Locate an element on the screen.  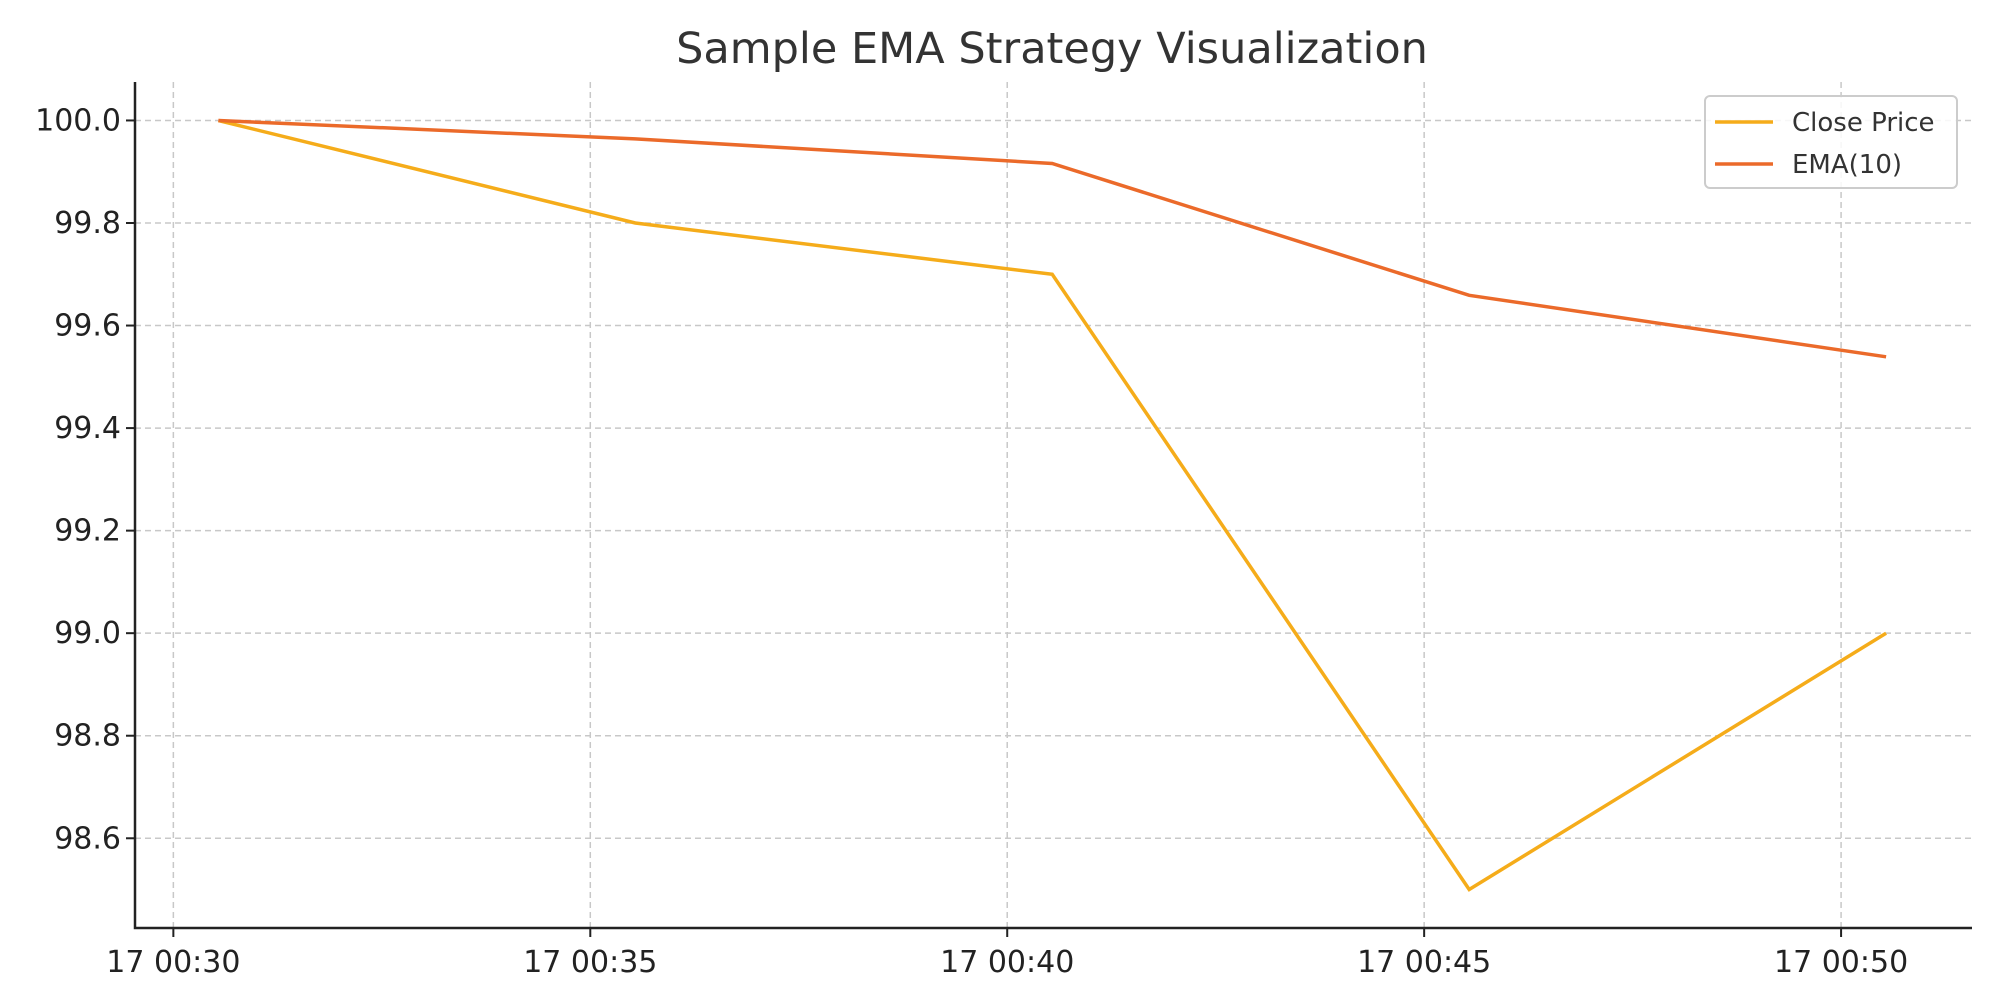
y-tick-label: 99.0 is located at coordinates (87, 633).